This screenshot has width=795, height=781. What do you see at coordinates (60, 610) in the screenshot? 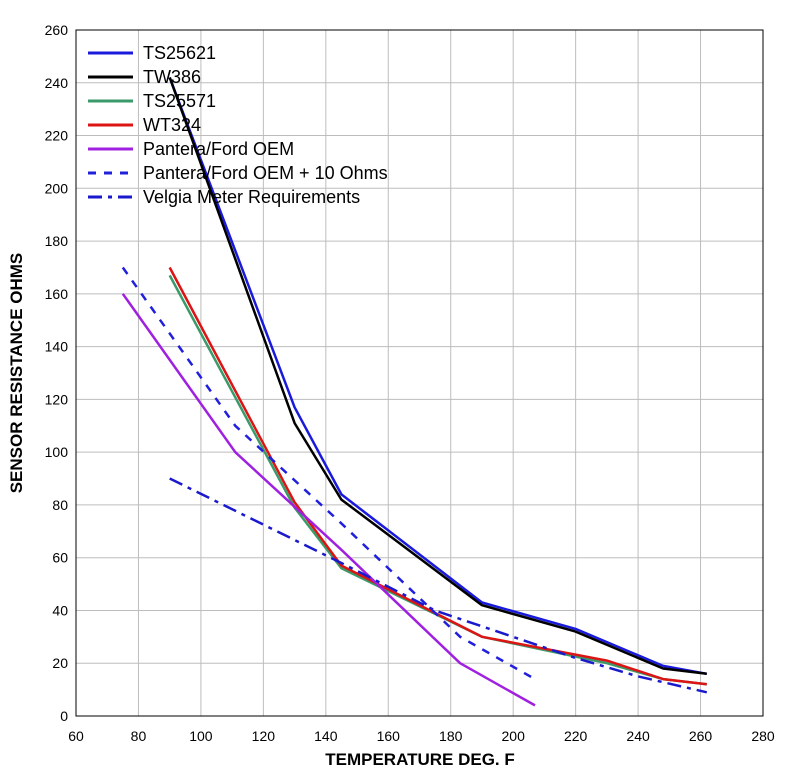
I see `y-tick-label: 40` at bounding box center [60, 610].